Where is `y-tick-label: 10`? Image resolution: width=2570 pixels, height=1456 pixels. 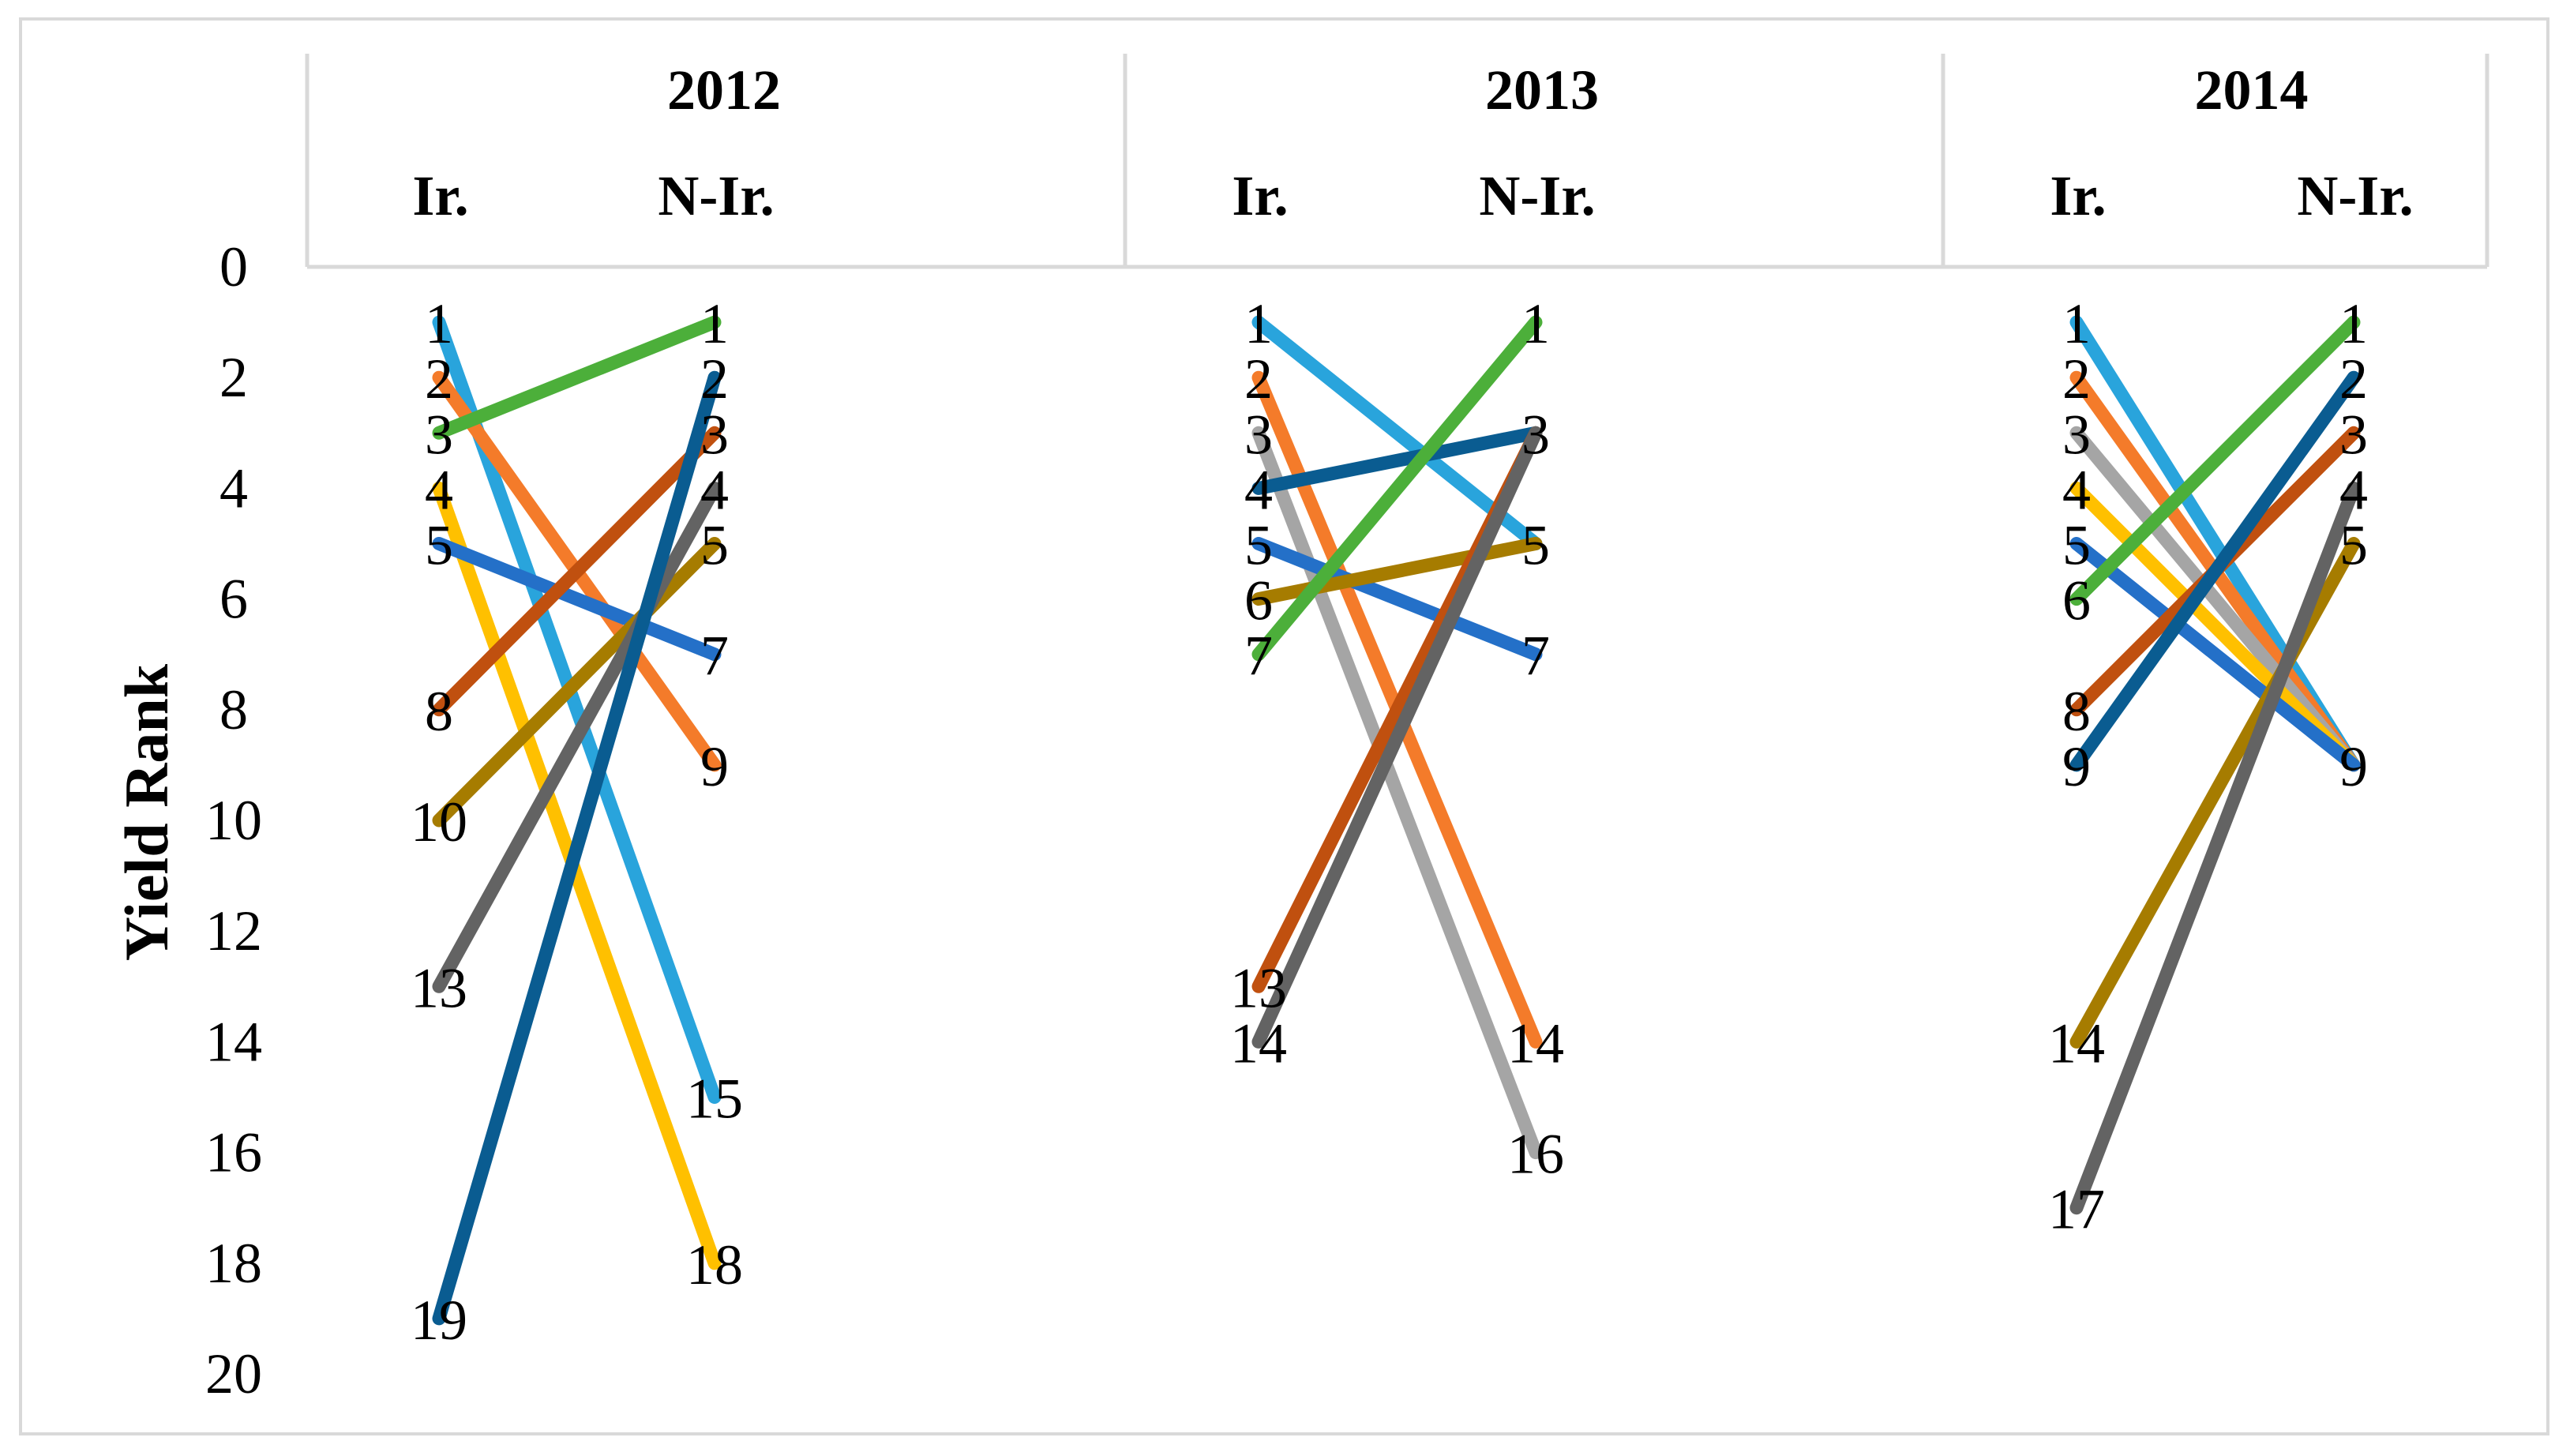
y-tick-label: 10 is located at coordinates (233, 820).